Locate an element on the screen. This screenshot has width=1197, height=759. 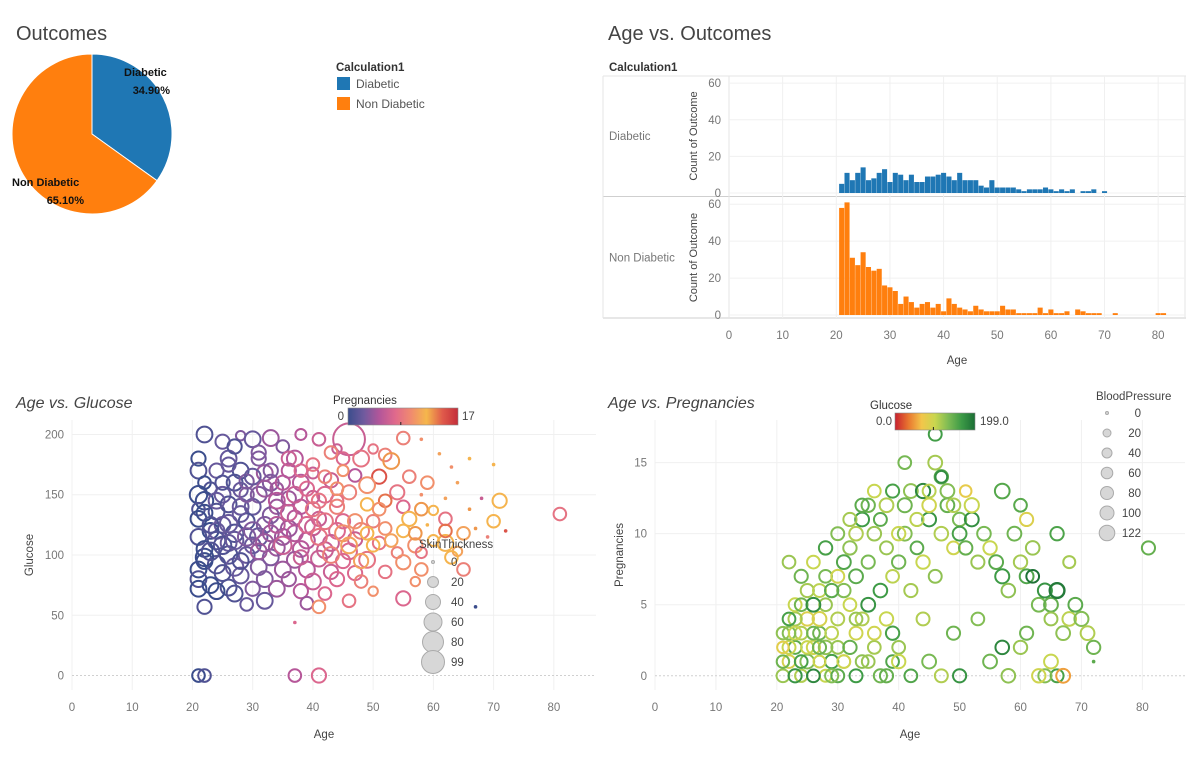
pie-slice-non-diabetic is located at coordinates (84, 134).